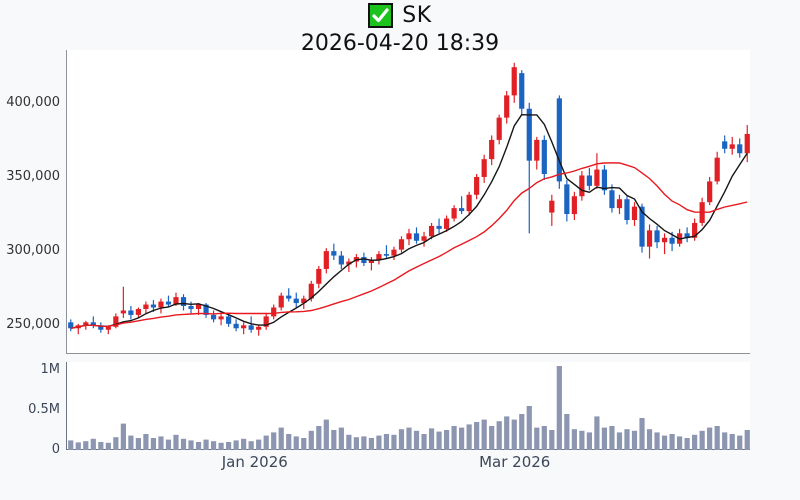 The width and height of the screenshot is (800, 500). What do you see at coordinates (409, 408) in the screenshot?
I see `volume-chart-svg` at bounding box center [409, 408].